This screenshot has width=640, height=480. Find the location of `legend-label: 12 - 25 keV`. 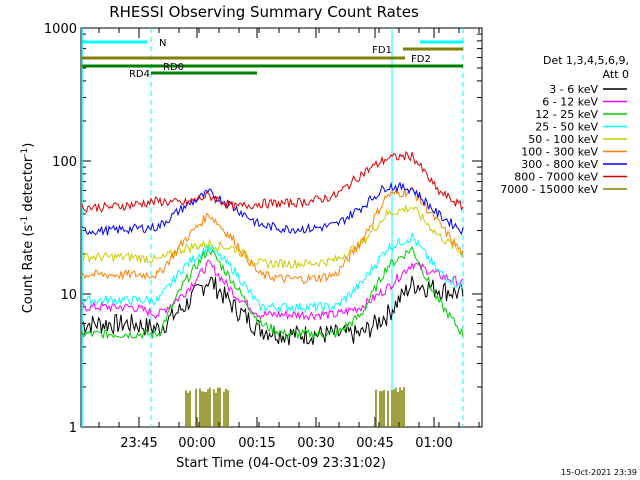

legend-label: 12 - 25 keV is located at coordinates (566, 114).